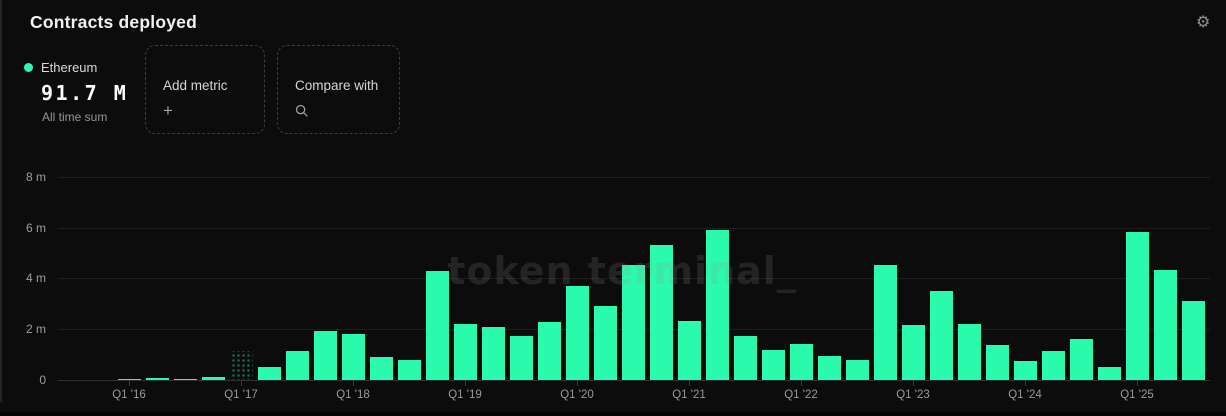  I want to click on y-axis-label: 6 m, so click(35, 227).